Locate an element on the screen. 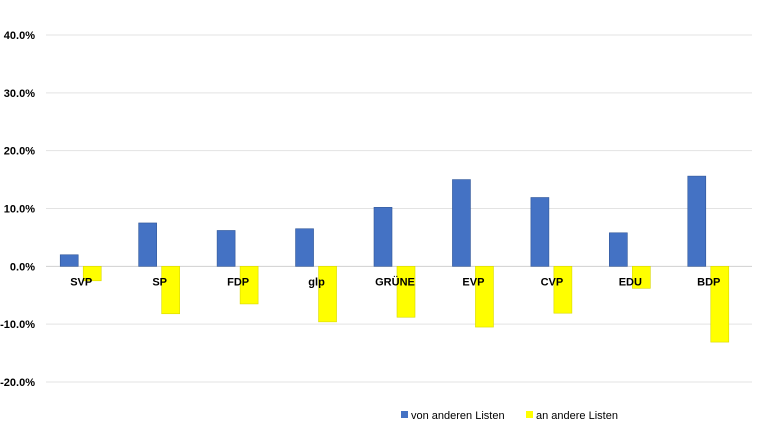 This screenshot has width=760, height=428. y-tick-label: -10.0% is located at coordinates (17, 325).